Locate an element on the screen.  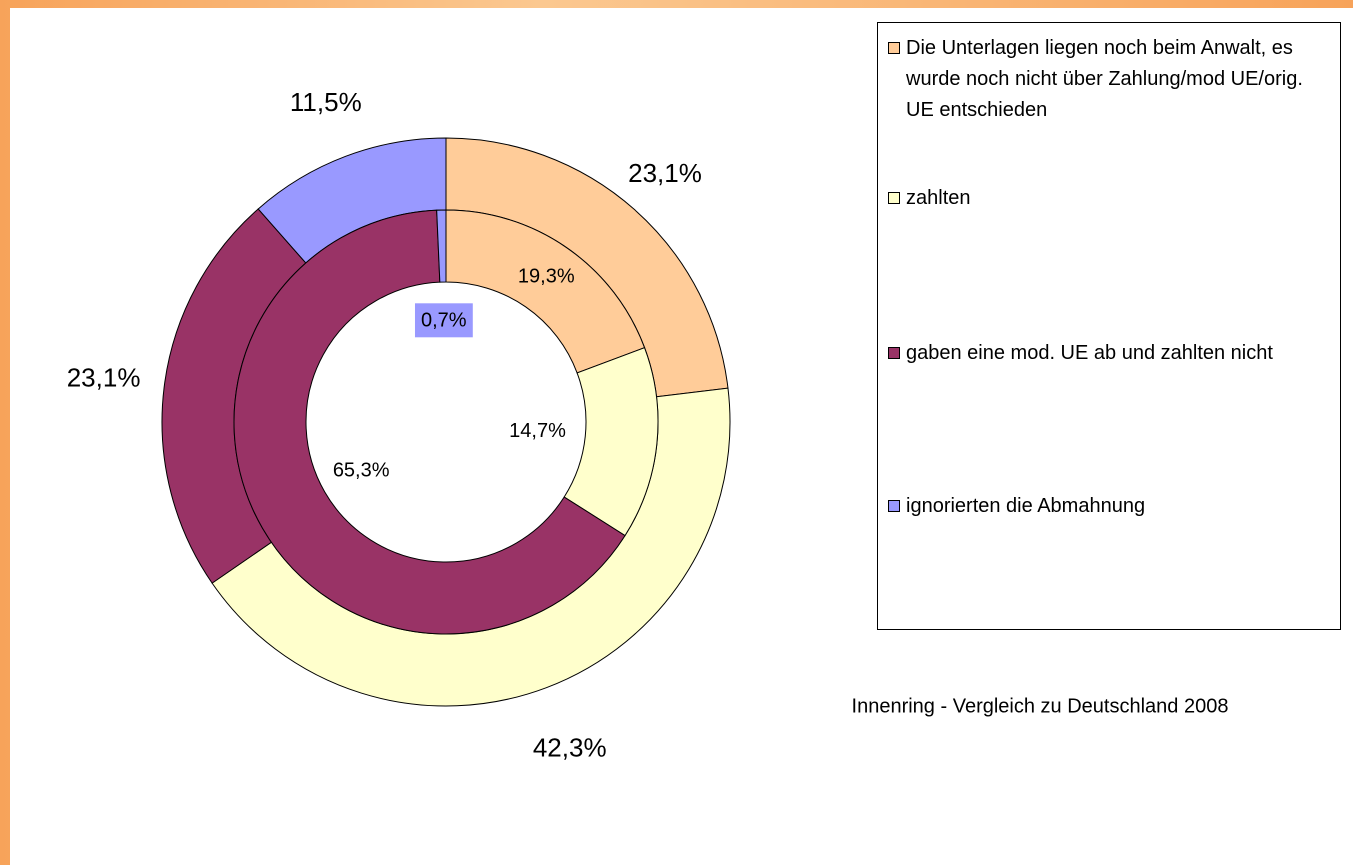
data-label: 0,7% is located at coordinates (444, 320).